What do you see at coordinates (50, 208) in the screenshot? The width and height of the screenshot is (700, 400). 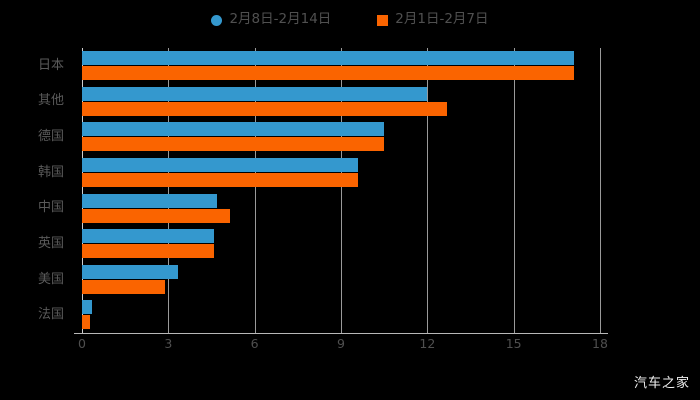 I see `y-axis-label: 中国` at bounding box center [50, 208].